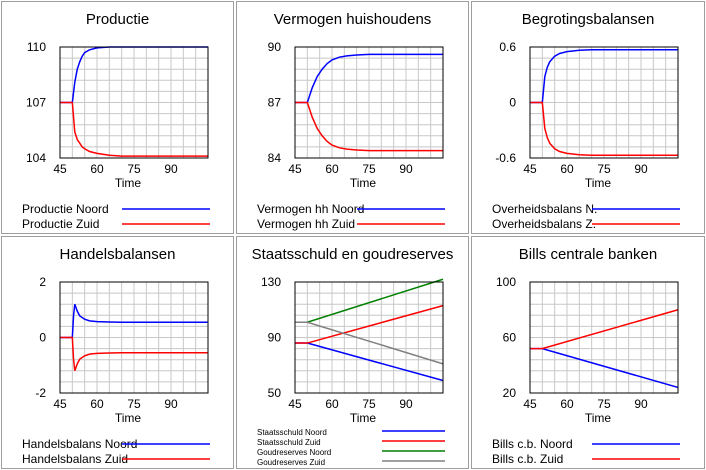 This screenshot has width=706, height=470. Describe the element at coordinates (36, 47) in the screenshot. I see `y-tick-label: 110` at that location.